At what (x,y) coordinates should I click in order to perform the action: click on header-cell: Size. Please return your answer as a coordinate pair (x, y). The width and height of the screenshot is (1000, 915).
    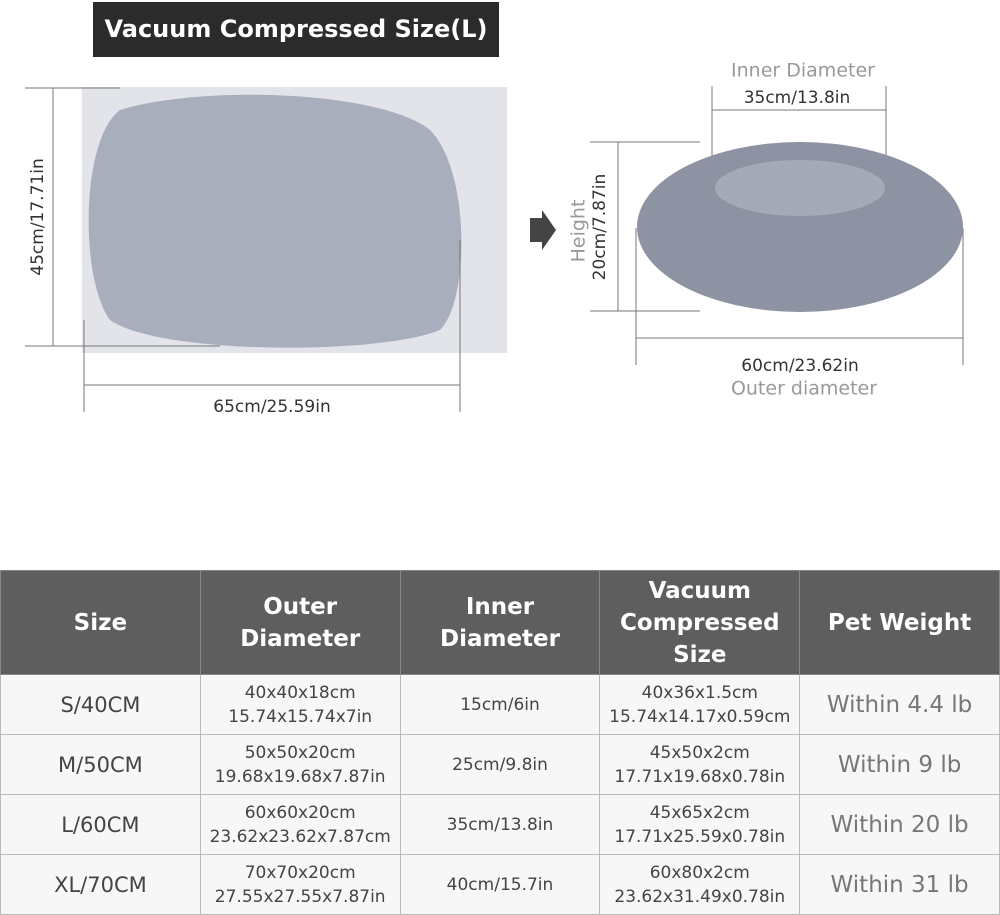
    Looking at the image, I should click on (100, 622).